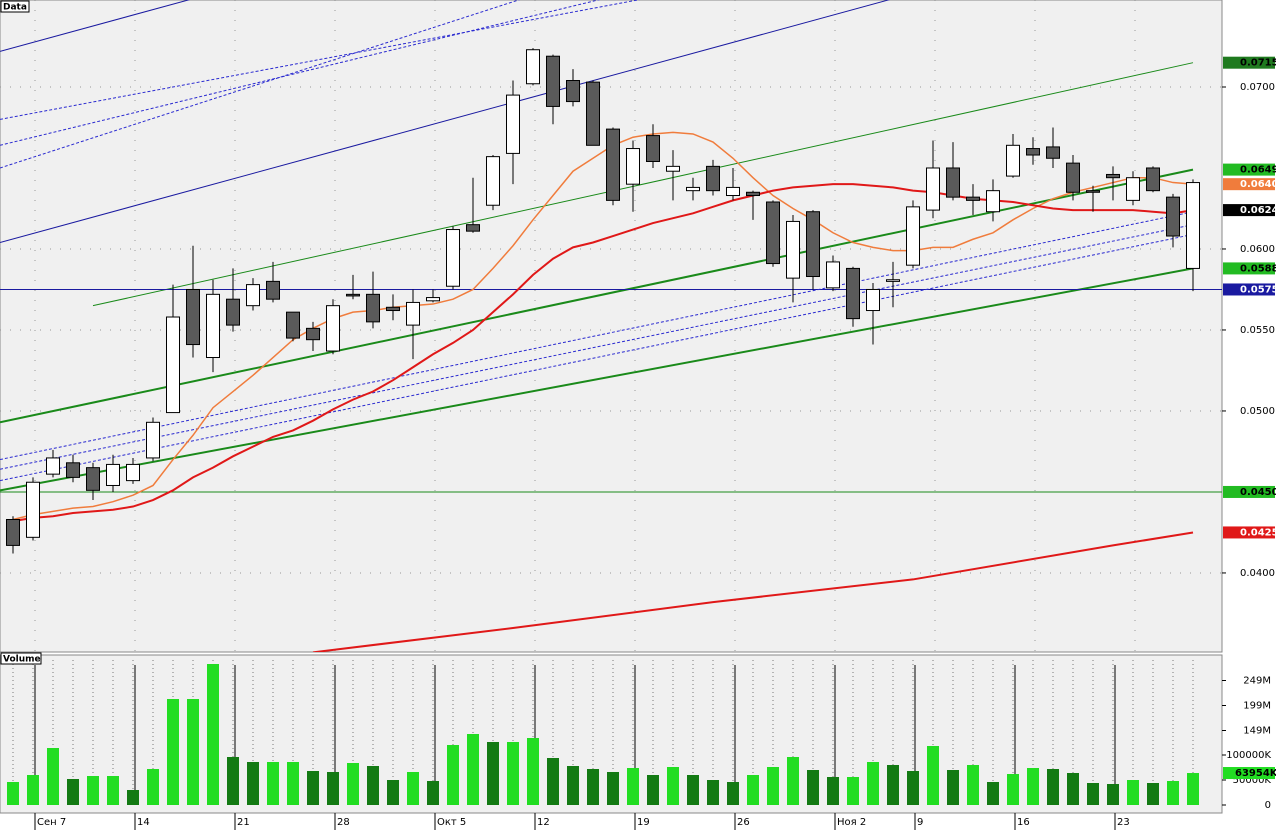 The image size is (1276, 830). What do you see at coordinates (1257, 681) in the screenshot?
I see `y-tick-label: 249M` at bounding box center [1257, 681].